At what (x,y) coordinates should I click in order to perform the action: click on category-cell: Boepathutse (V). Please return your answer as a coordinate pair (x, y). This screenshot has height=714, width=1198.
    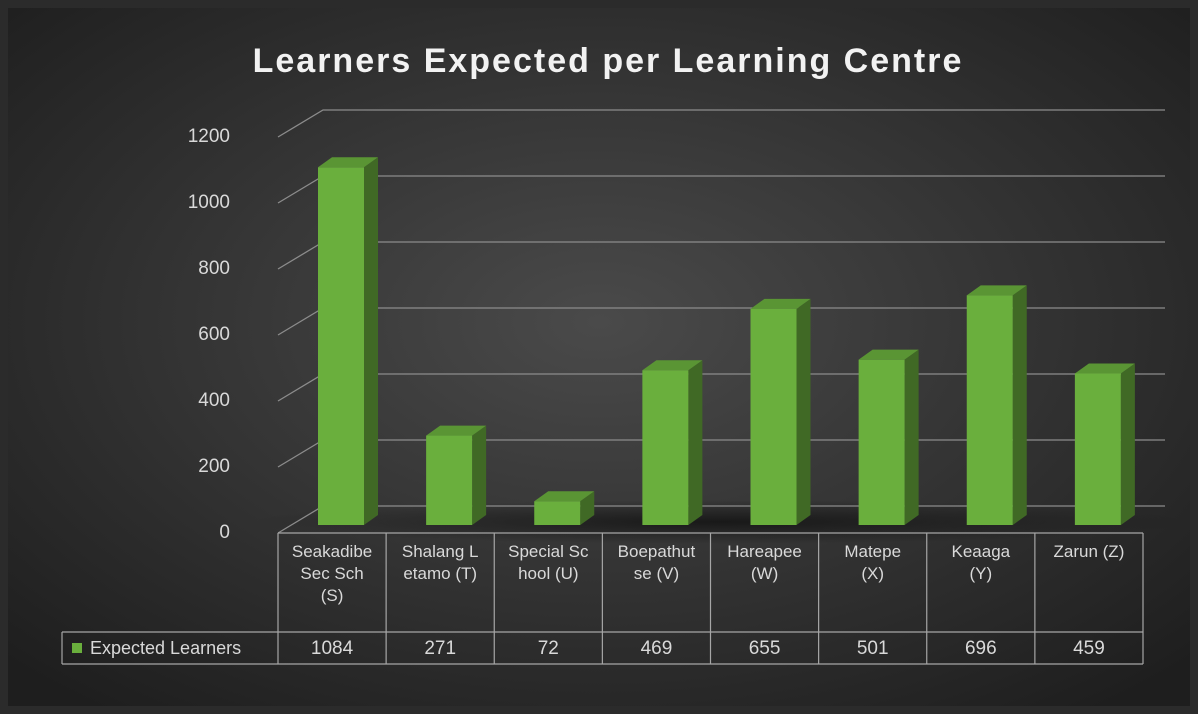
    Looking at the image, I should click on (656, 562).